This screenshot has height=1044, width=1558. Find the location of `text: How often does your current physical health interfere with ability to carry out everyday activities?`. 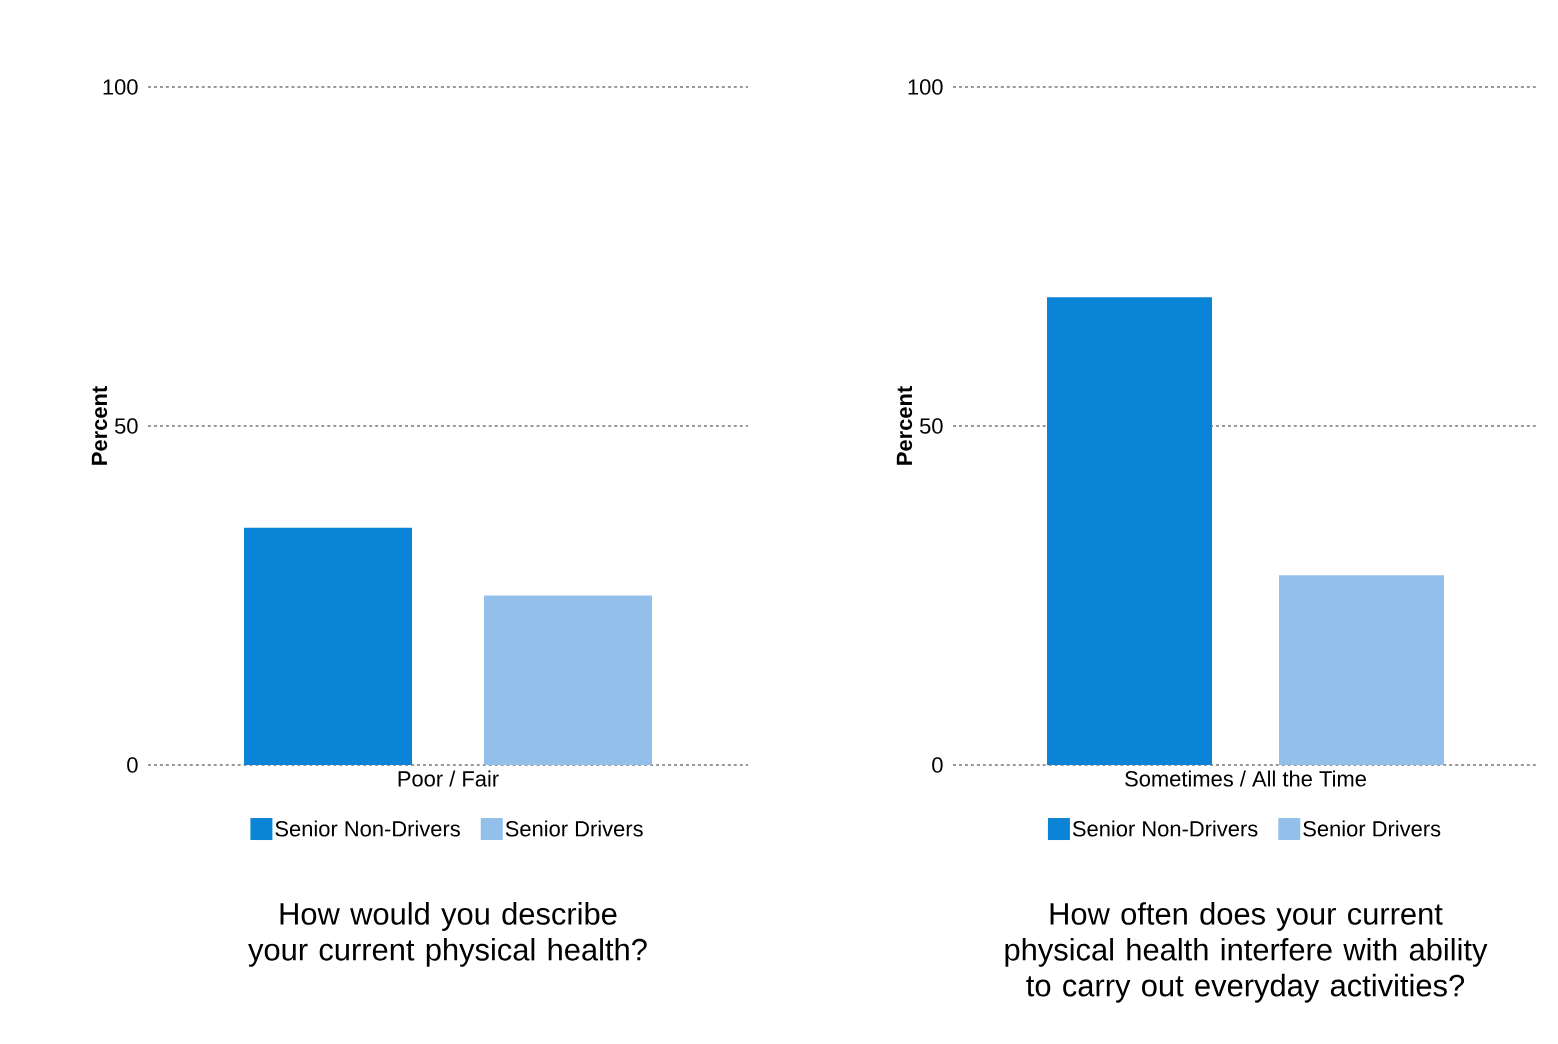

text: How often does your current physical health interfere with ability to carry out everyday activities? is located at coordinates (1246, 952).